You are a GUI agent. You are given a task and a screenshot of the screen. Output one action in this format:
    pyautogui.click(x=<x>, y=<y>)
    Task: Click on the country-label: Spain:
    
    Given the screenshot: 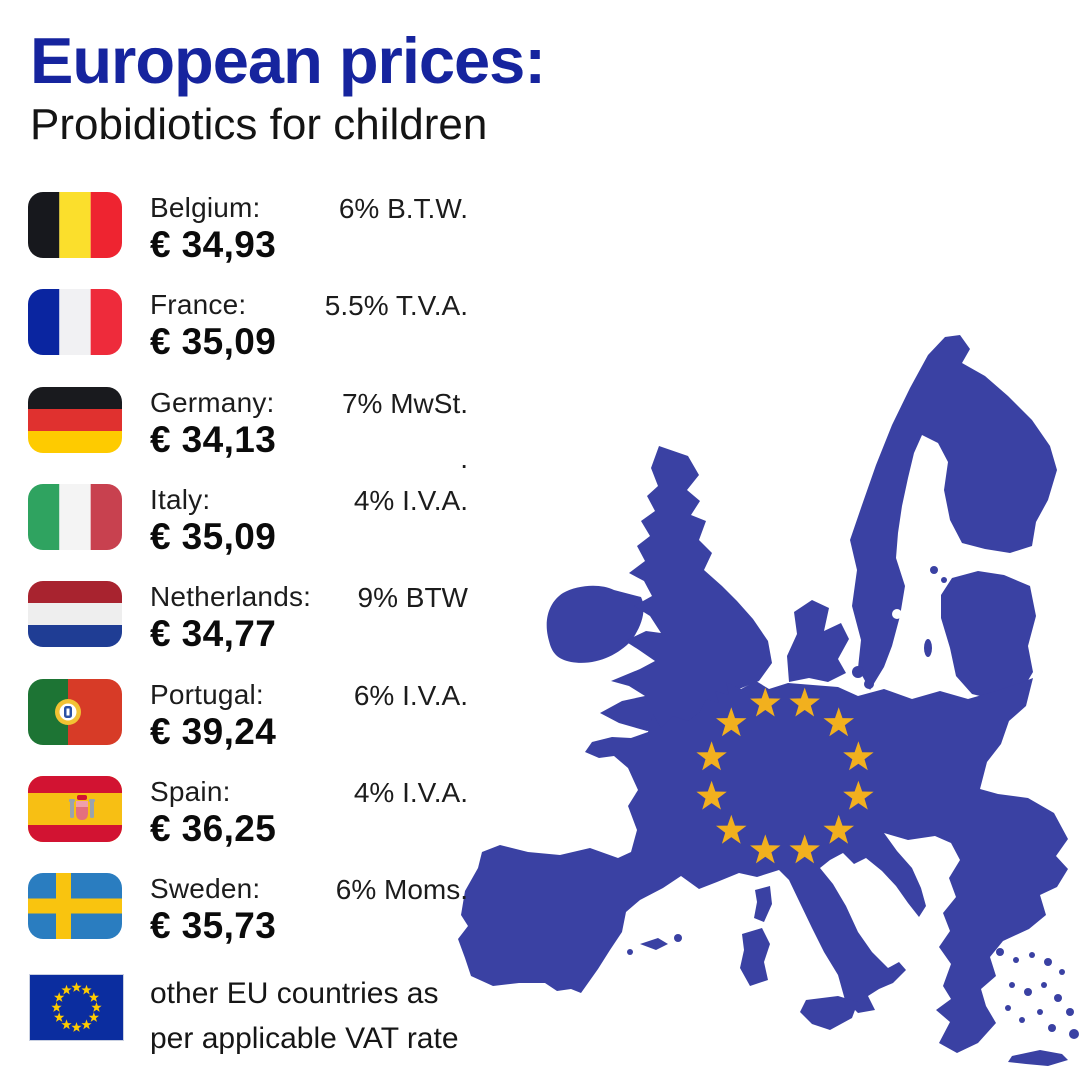 What is the action you would take?
    pyautogui.click(x=190, y=791)
    